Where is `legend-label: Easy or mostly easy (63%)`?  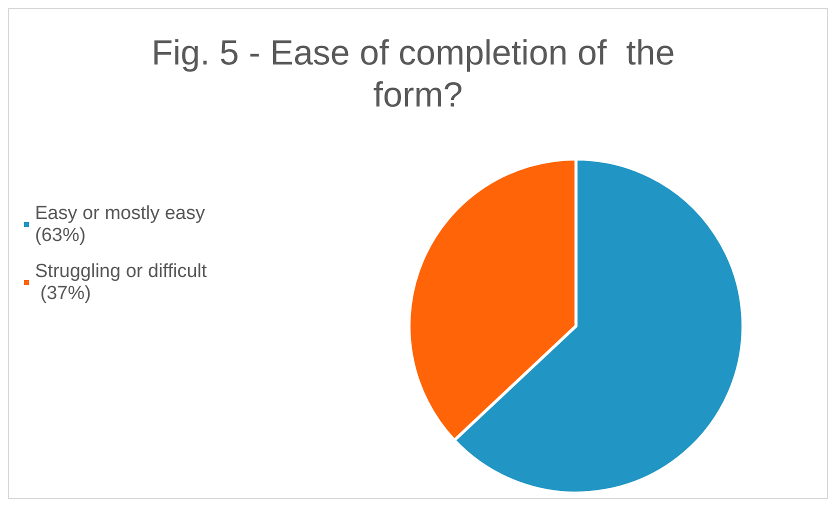
legend-label: Easy or mostly easy (63%) is located at coordinates (122, 224).